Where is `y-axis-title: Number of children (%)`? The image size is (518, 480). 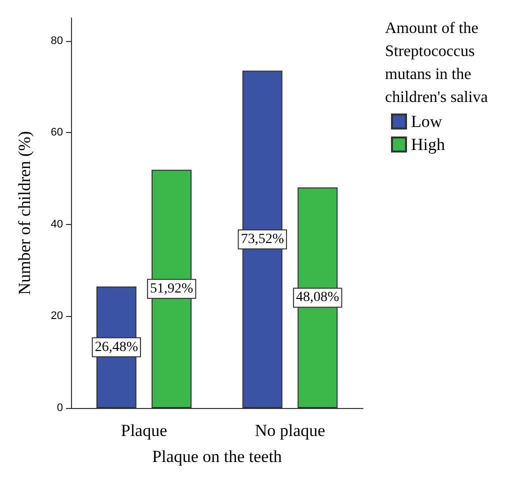
y-axis-title: Number of children (%) is located at coordinates (24, 213).